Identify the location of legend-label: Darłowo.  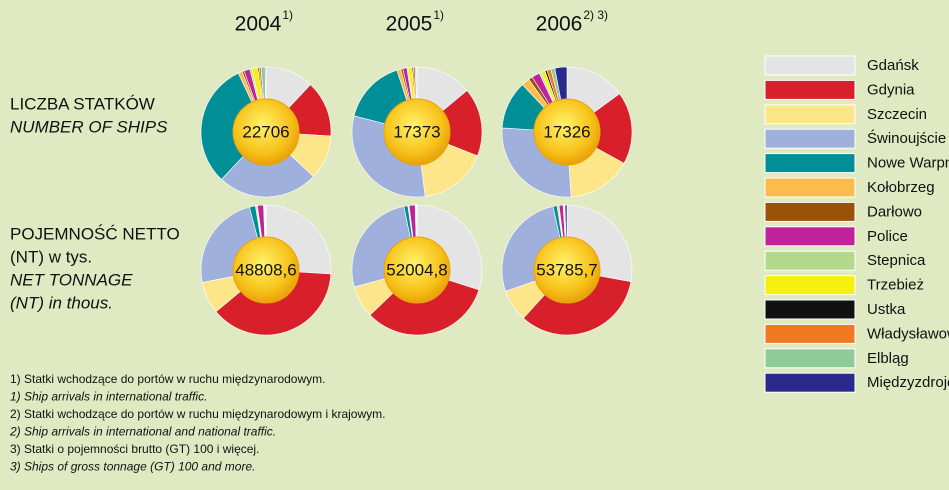
(894, 211).